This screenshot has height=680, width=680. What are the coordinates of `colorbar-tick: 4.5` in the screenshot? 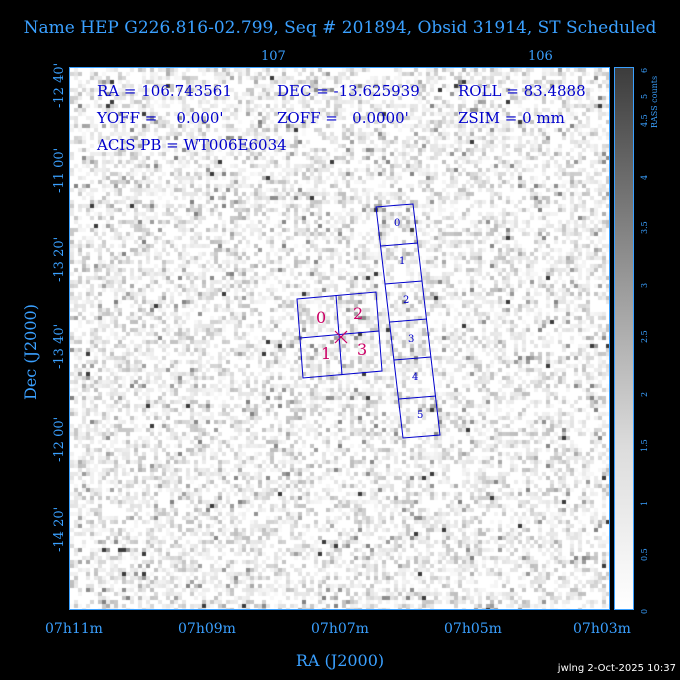 It's located at (644, 120).